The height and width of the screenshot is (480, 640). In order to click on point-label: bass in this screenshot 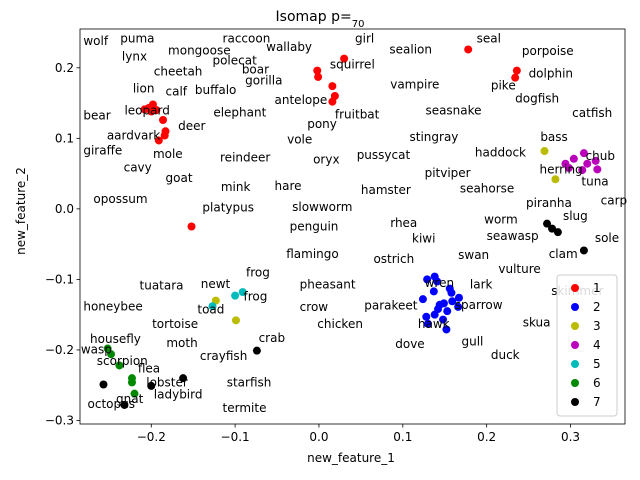, I will do `click(553, 137)`.